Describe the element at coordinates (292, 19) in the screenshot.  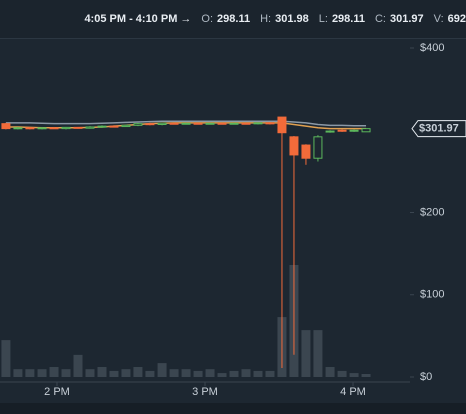
I see `field-value: 301.98` at that location.